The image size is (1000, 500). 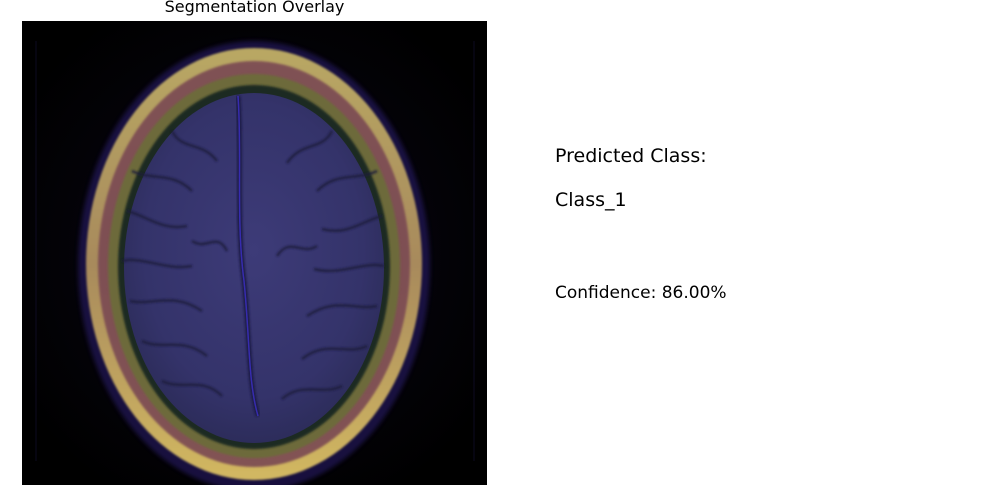 What do you see at coordinates (641, 293) in the screenshot?
I see `confidence-text: Confidence: 86.00%` at bounding box center [641, 293].